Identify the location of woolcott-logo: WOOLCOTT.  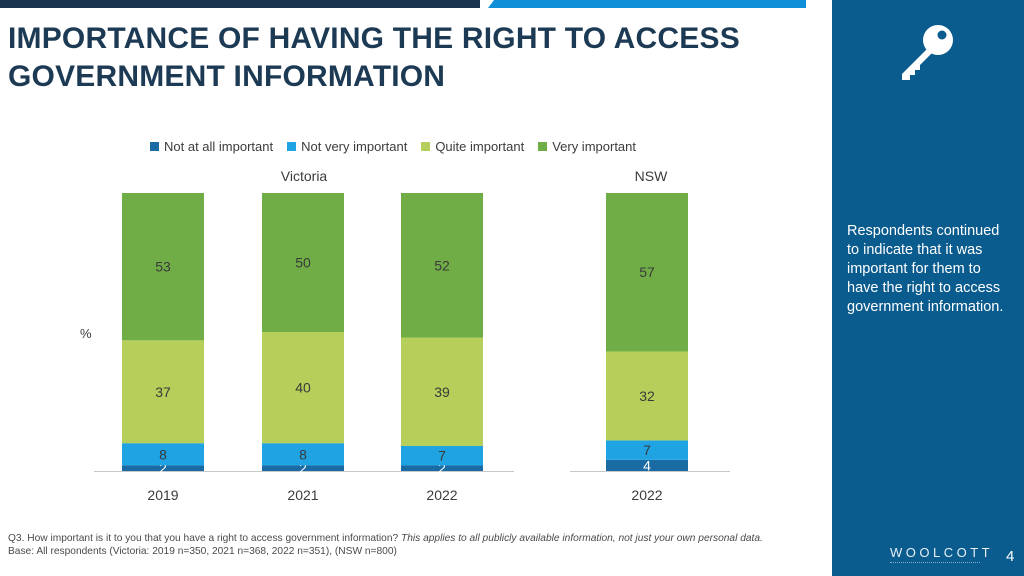
(942, 552).